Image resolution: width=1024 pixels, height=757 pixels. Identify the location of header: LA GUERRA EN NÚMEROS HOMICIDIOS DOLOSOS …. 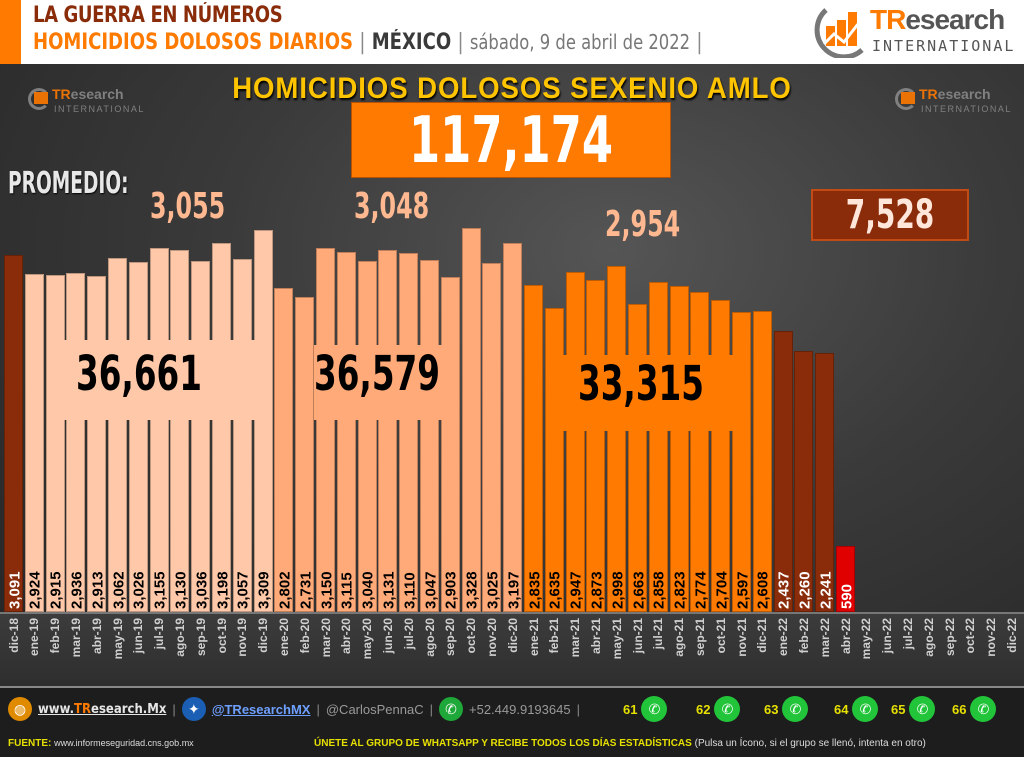
(512, 32).